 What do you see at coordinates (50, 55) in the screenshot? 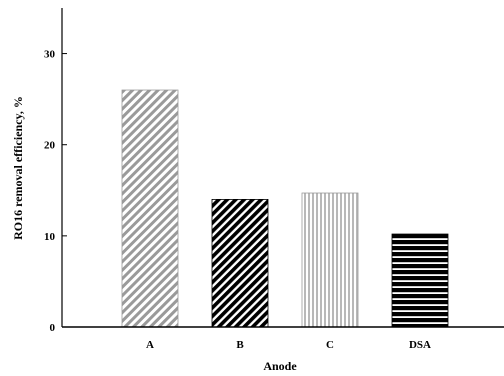
I see `y-tick-label: 30` at bounding box center [50, 55].